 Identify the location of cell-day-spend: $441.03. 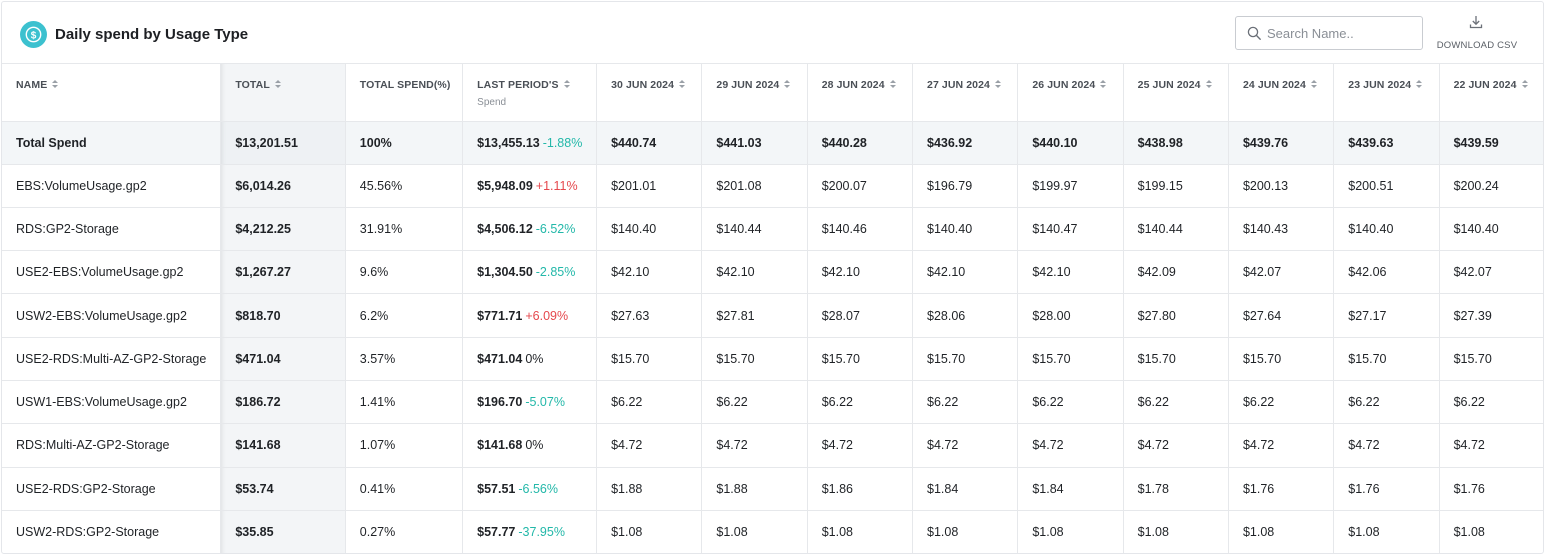
(754, 143).